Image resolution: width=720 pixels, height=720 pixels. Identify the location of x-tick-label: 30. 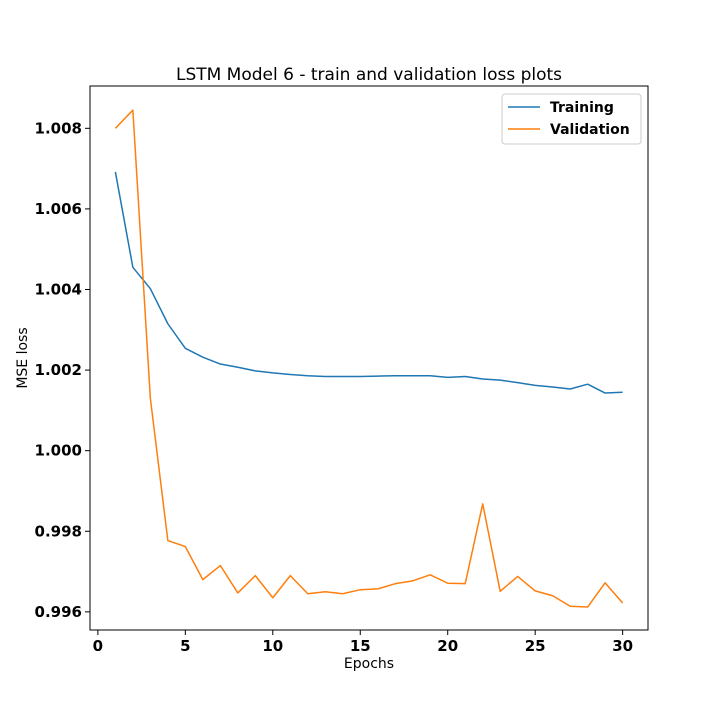
(622, 646).